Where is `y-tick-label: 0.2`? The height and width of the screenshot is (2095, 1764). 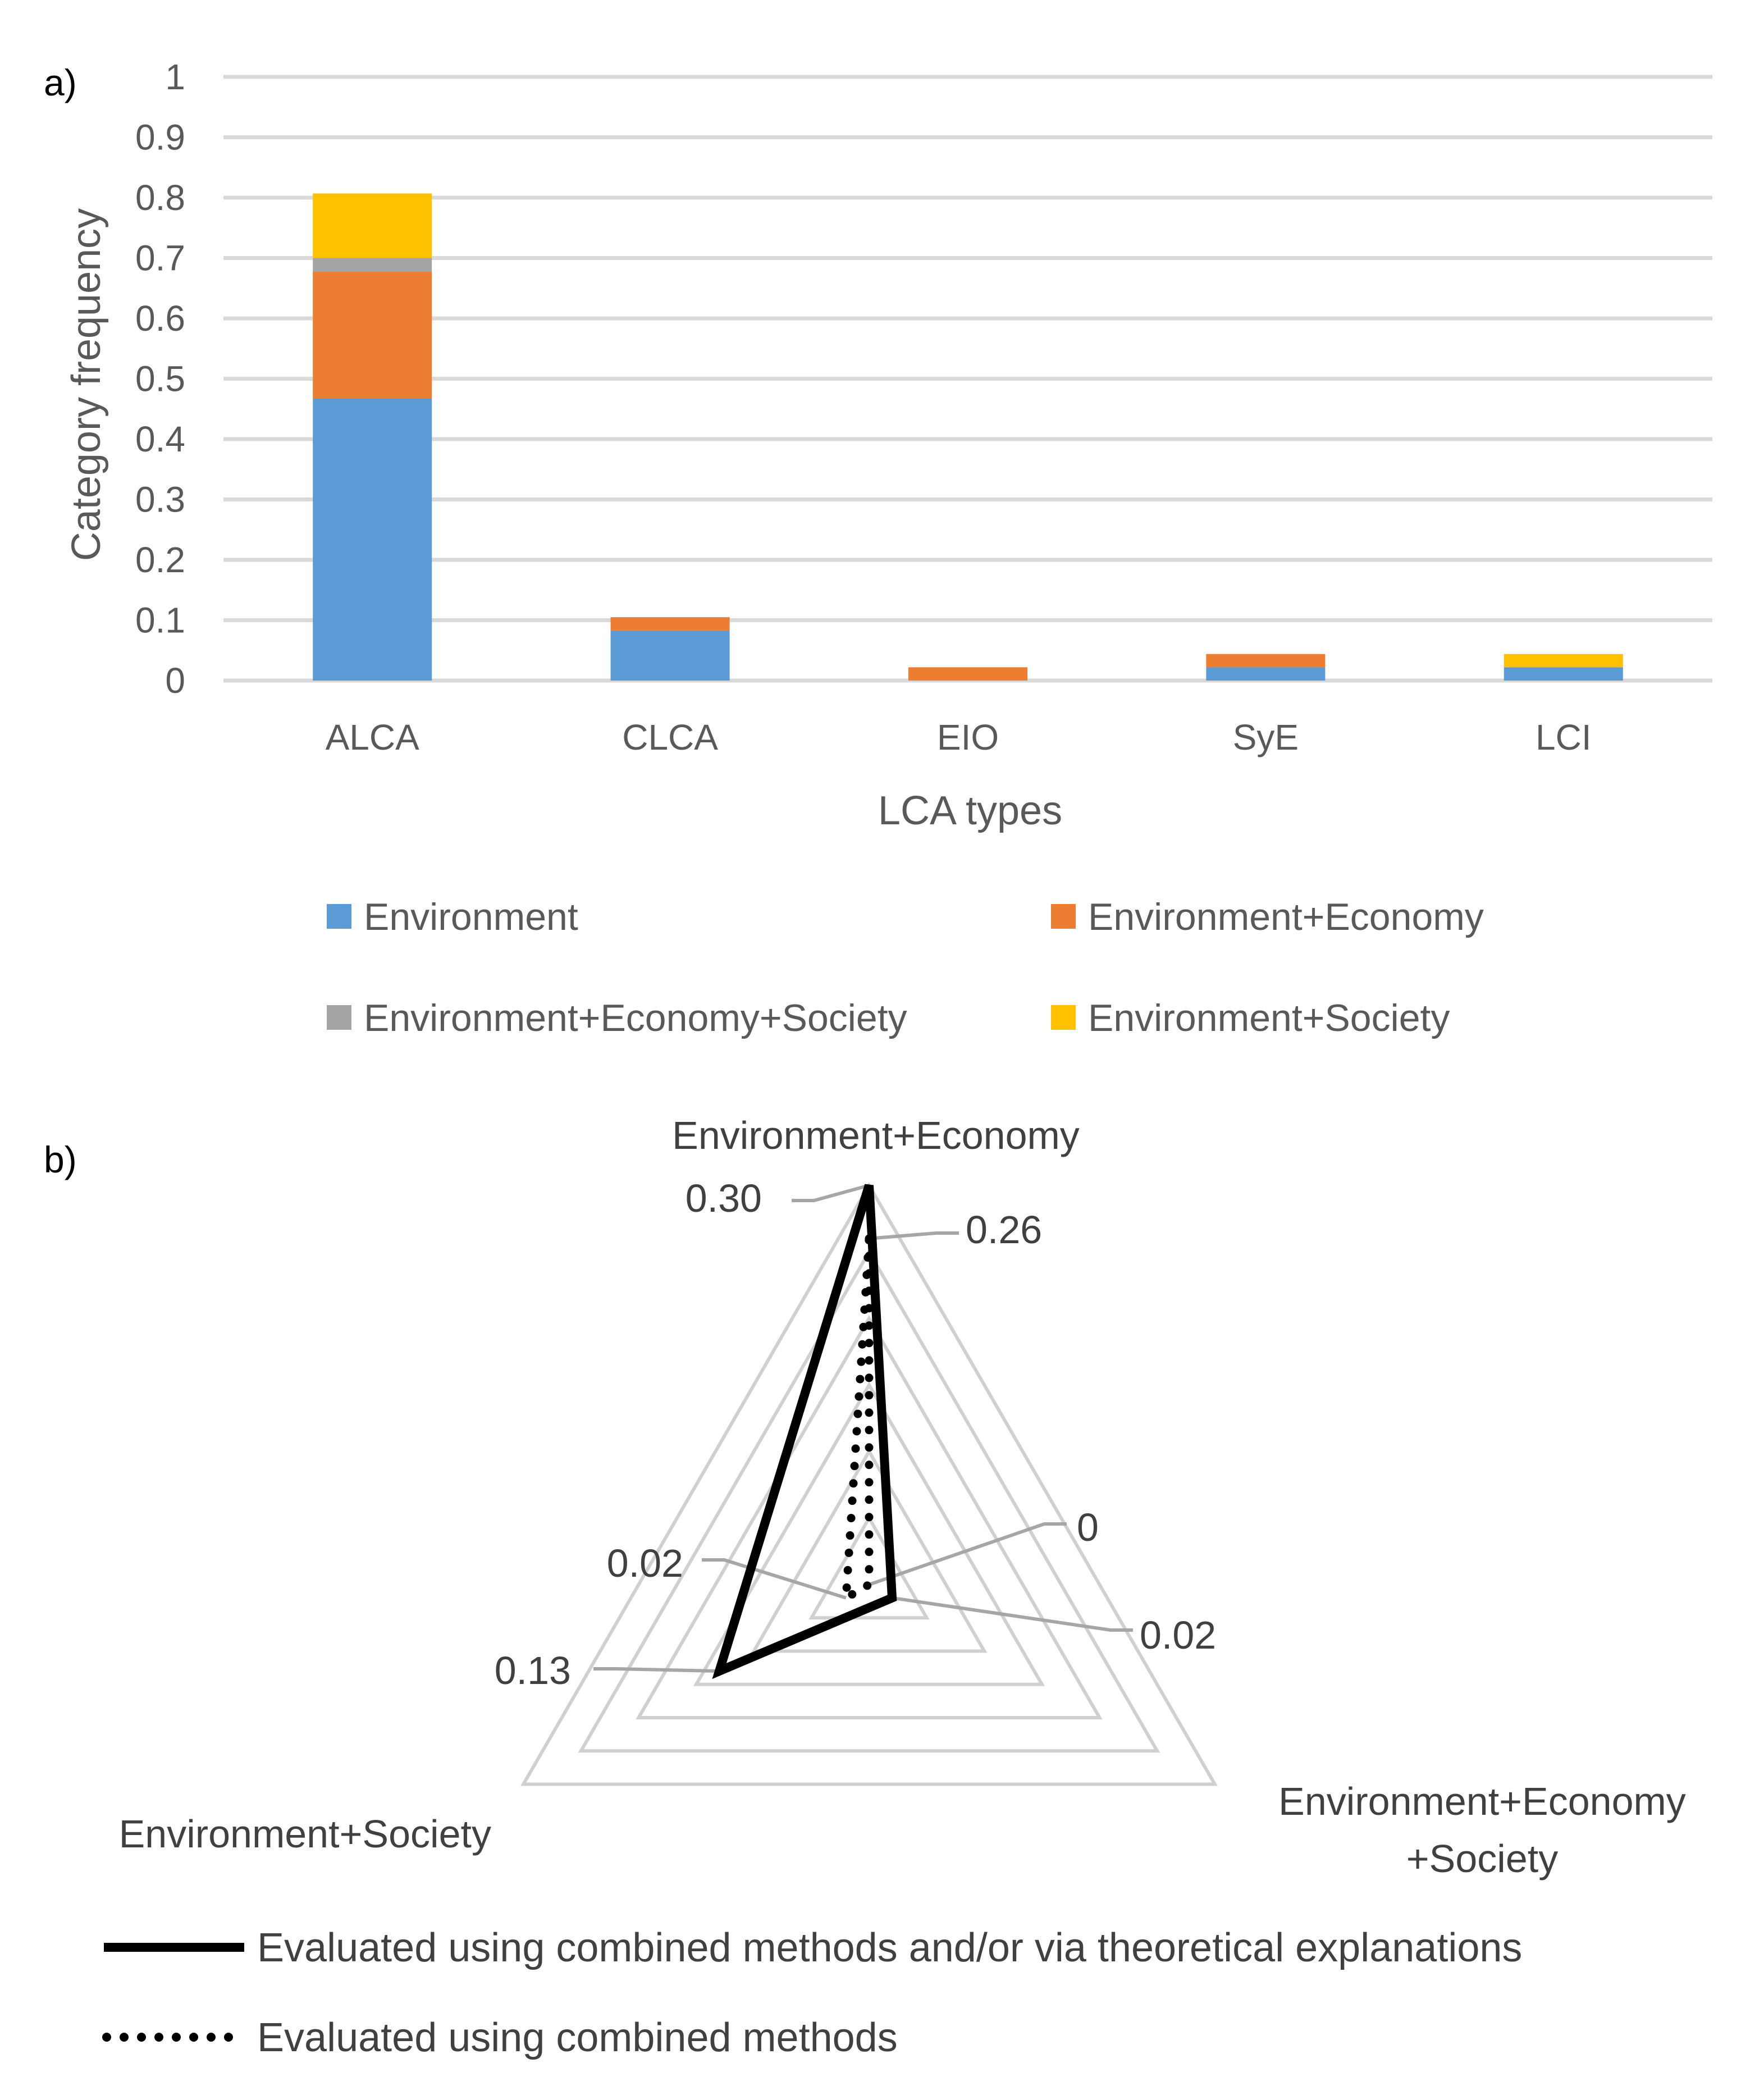
y-tick-label: 0.2 is located at coordinates (160, 560).